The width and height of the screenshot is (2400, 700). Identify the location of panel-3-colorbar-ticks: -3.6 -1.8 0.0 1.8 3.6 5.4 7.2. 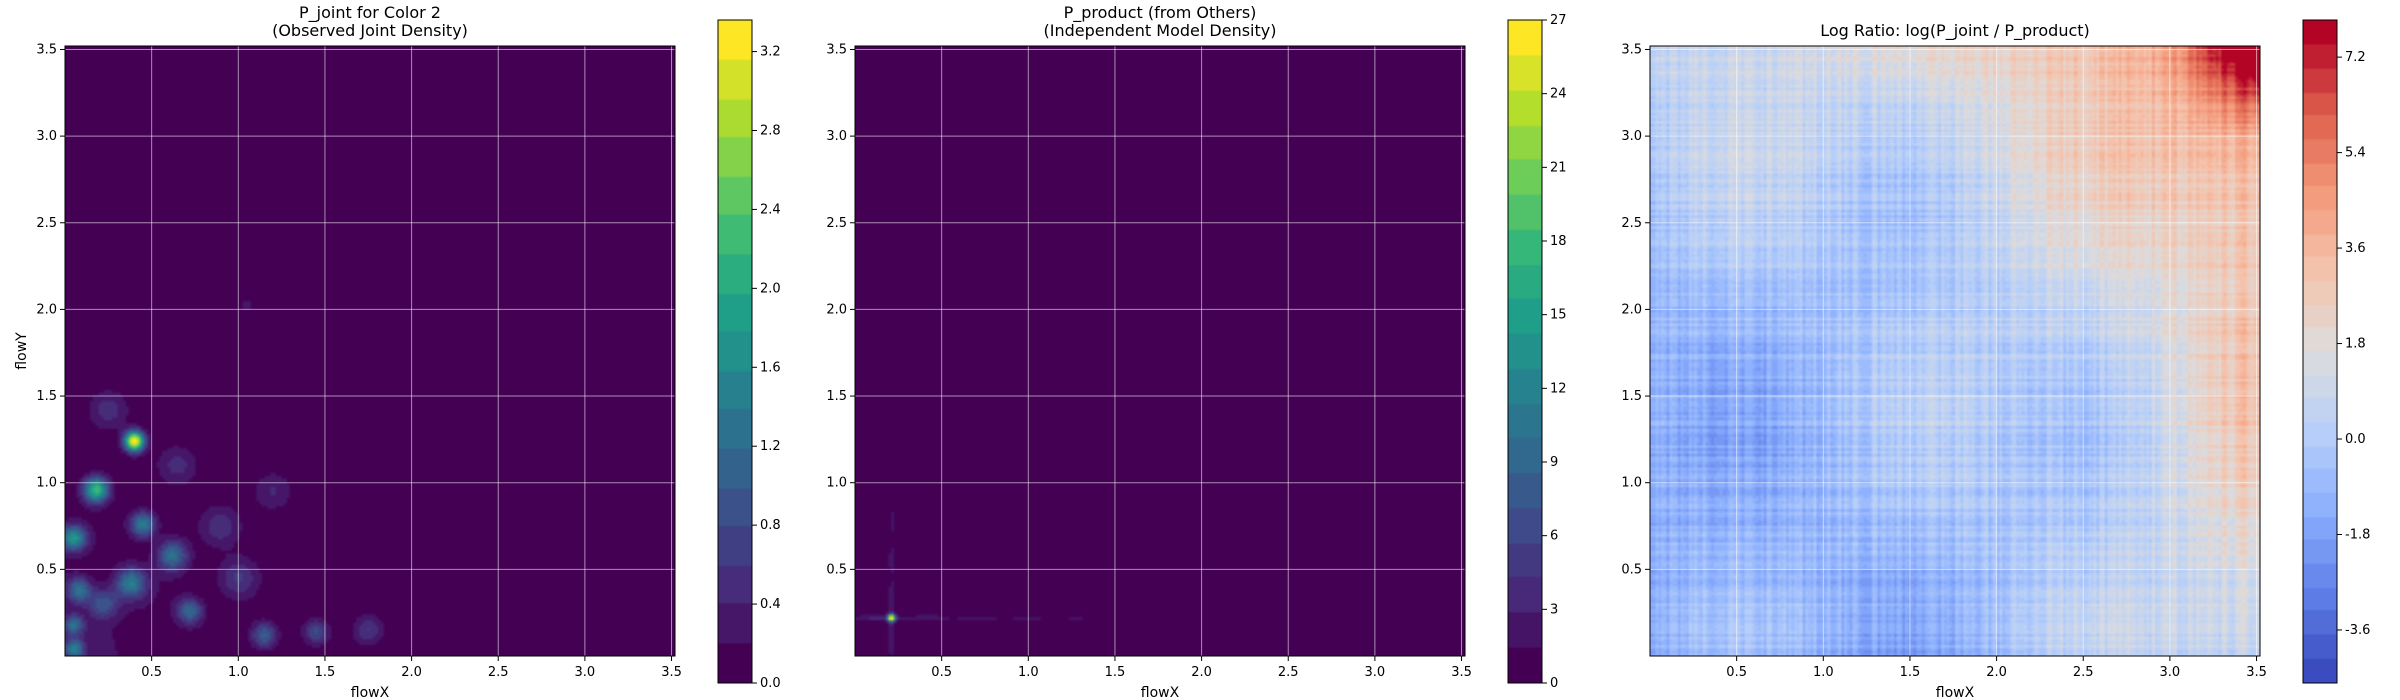
(2353, 344).